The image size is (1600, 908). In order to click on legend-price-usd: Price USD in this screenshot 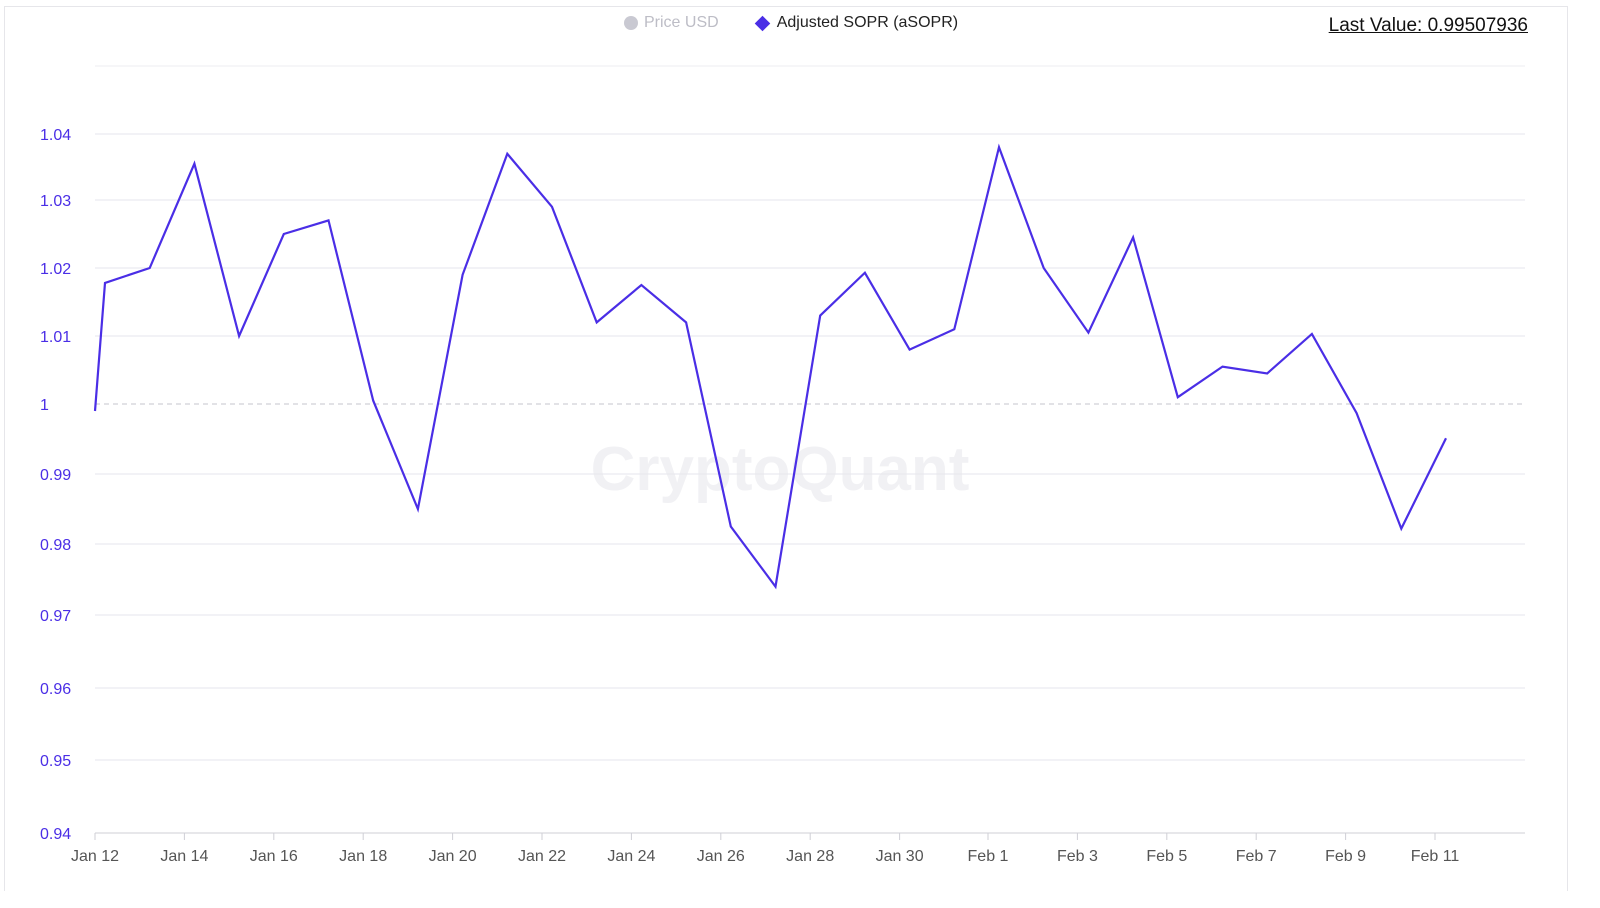, I will do `click(671, 23)`.